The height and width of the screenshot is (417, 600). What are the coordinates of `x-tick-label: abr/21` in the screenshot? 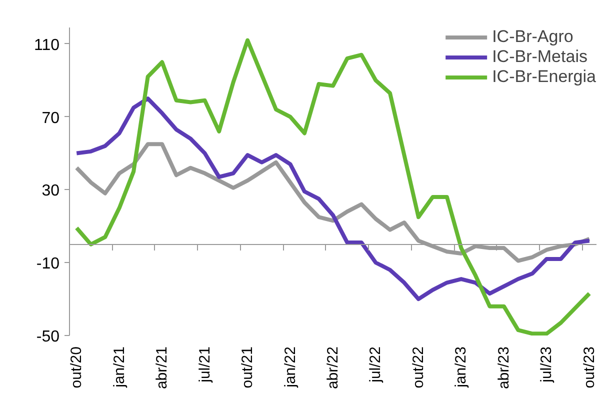 It's located at (162, 368).